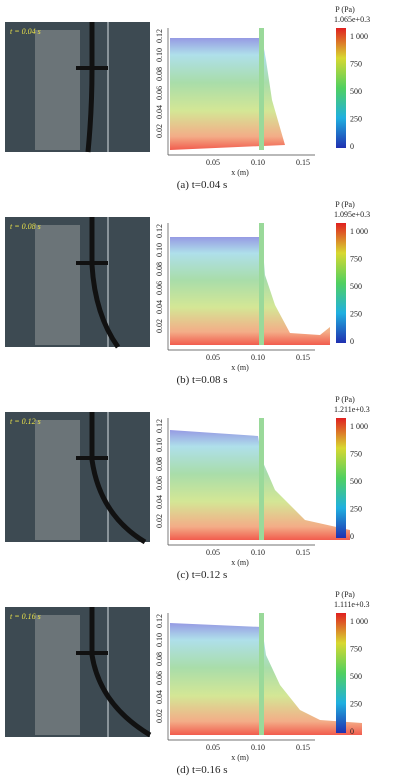 The image size is (404, 780). Describe the element at coordinates (201, 380) in the screenshot. I see `caption: (b) t=0.08 s` at that location.